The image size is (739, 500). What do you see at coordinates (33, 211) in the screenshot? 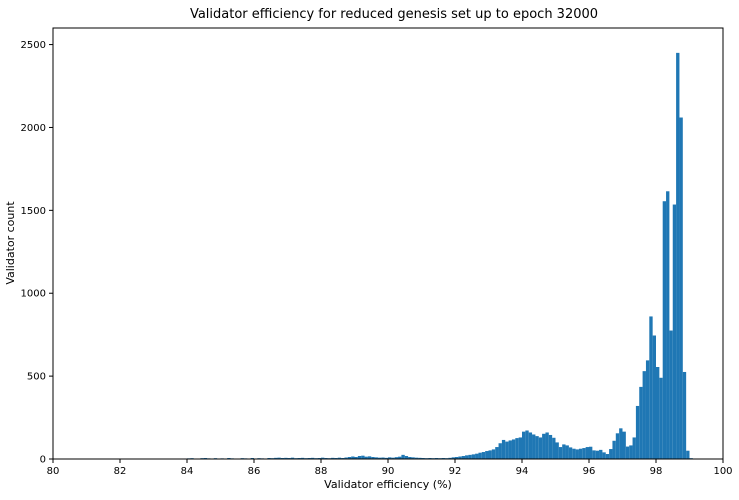
I see `y-tick-label: 1500` at bounding box center [33, 211].